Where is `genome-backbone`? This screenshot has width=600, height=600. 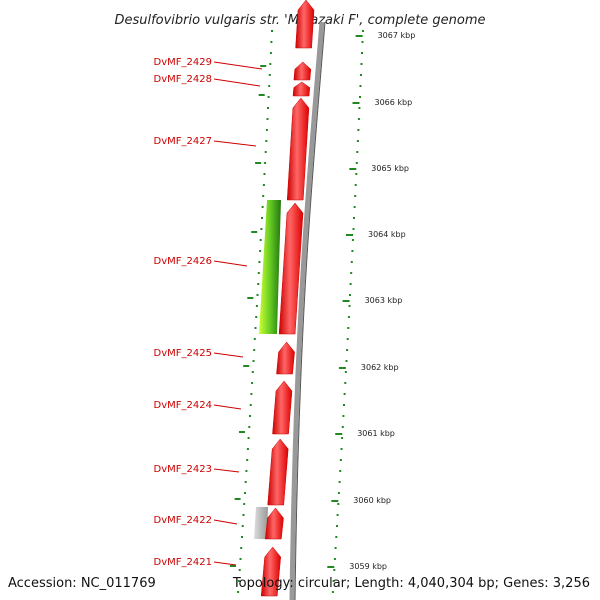 genome-backbone is located at coordinates (307, 310).